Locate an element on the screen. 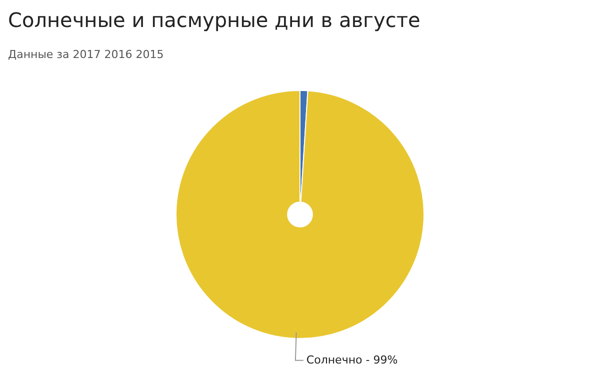  slice-label: Солнечно - 99% is located at coordinates (352, 359).